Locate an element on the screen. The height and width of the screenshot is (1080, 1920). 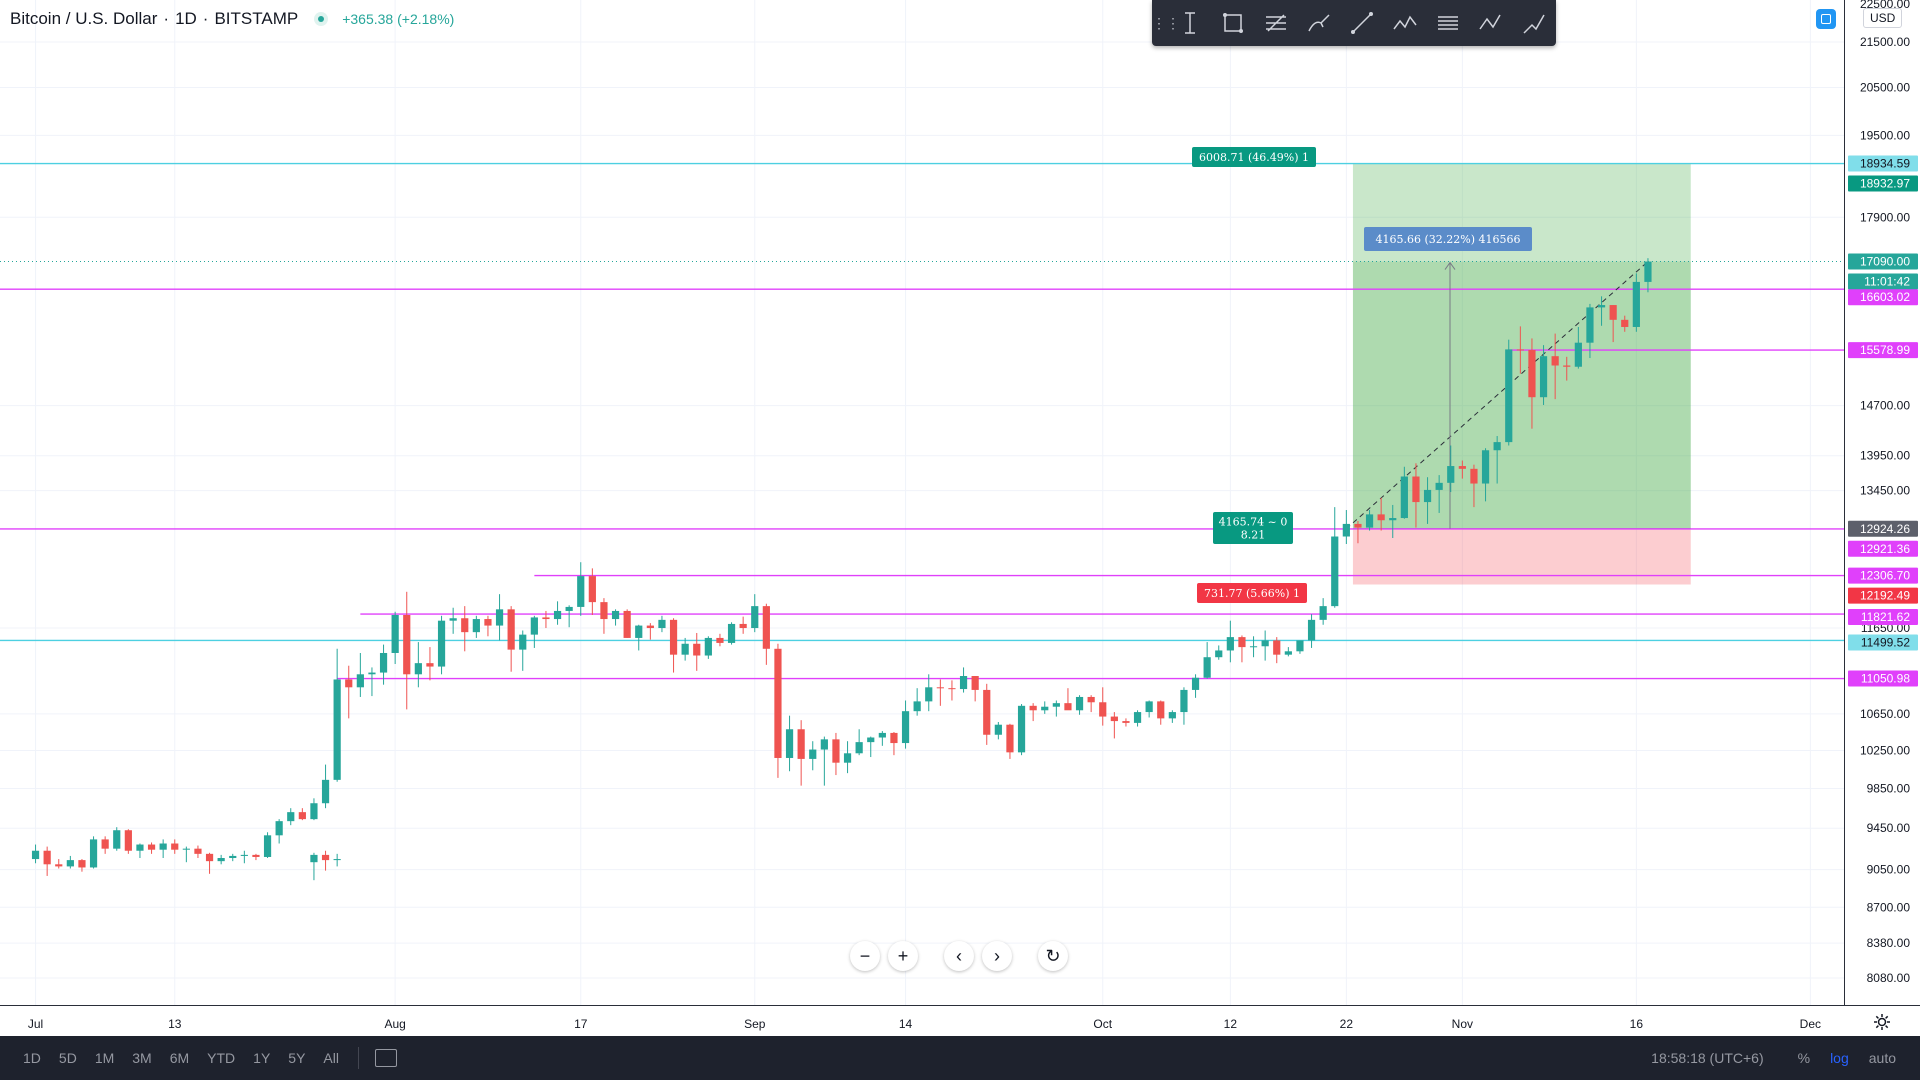
interval-6m: 6M is located at coordinates (179, 1058).